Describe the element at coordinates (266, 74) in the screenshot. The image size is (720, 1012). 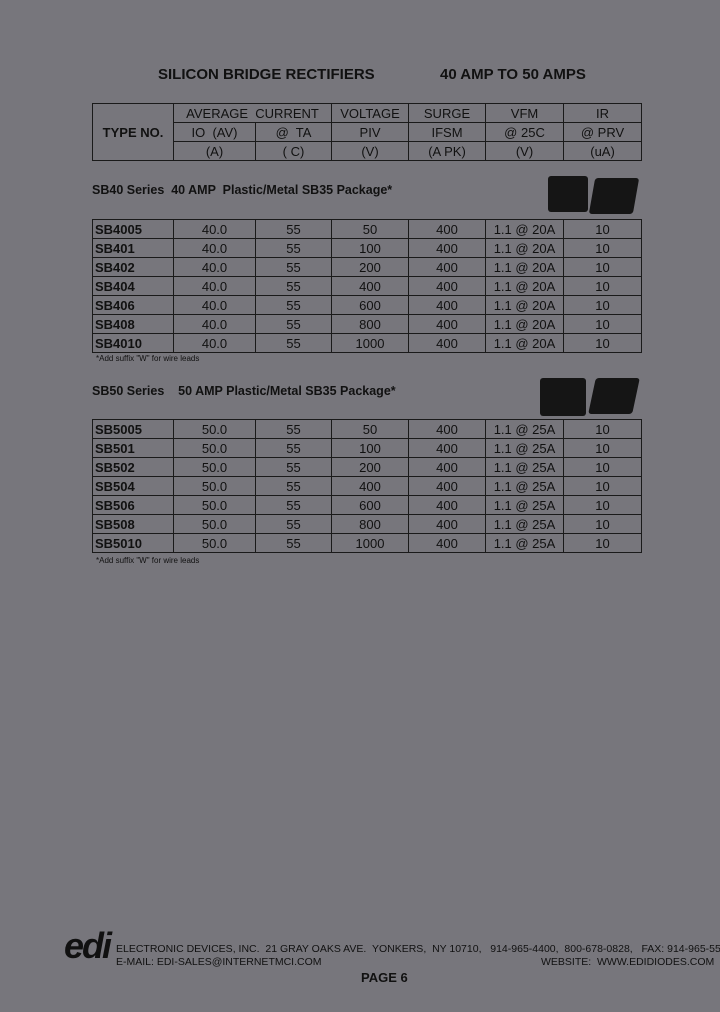
I see `title: SILICON BRIDGE RECTIFIERS` at that location.